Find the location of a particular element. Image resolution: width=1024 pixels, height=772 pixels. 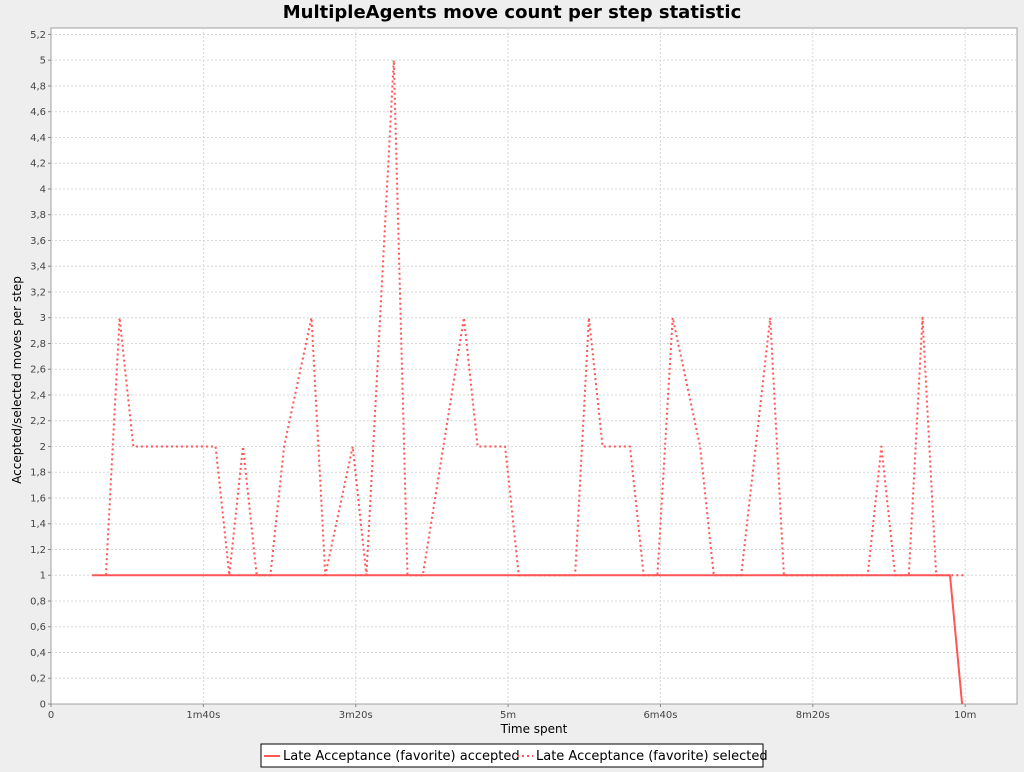

y-tick-label: 0,4 is located at coordinates (38, 653).